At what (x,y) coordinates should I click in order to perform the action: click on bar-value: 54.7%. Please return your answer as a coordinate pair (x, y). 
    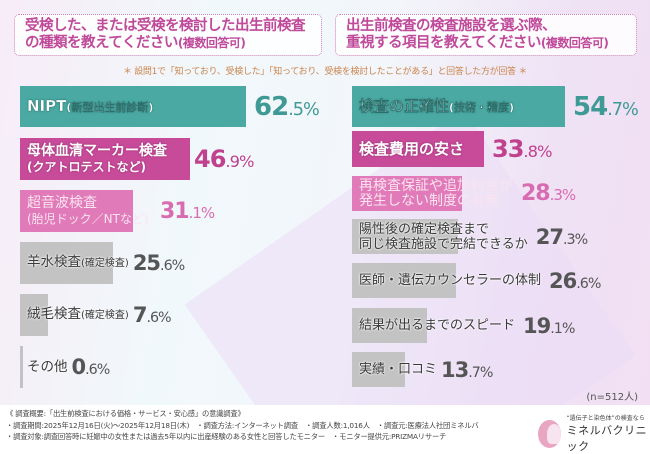
    Looking at the image, I should click on (606, 106).